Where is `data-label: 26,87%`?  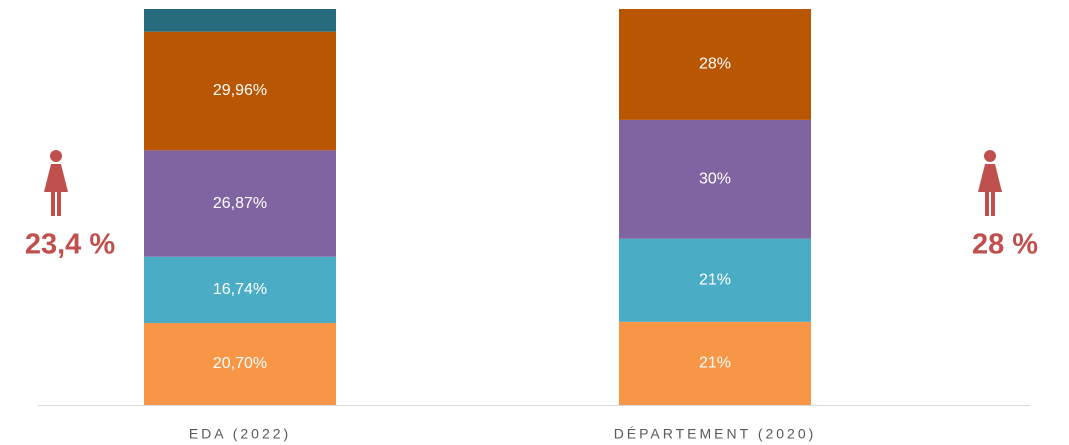 data-label: 26,87% is located at coordinates (240, 203).